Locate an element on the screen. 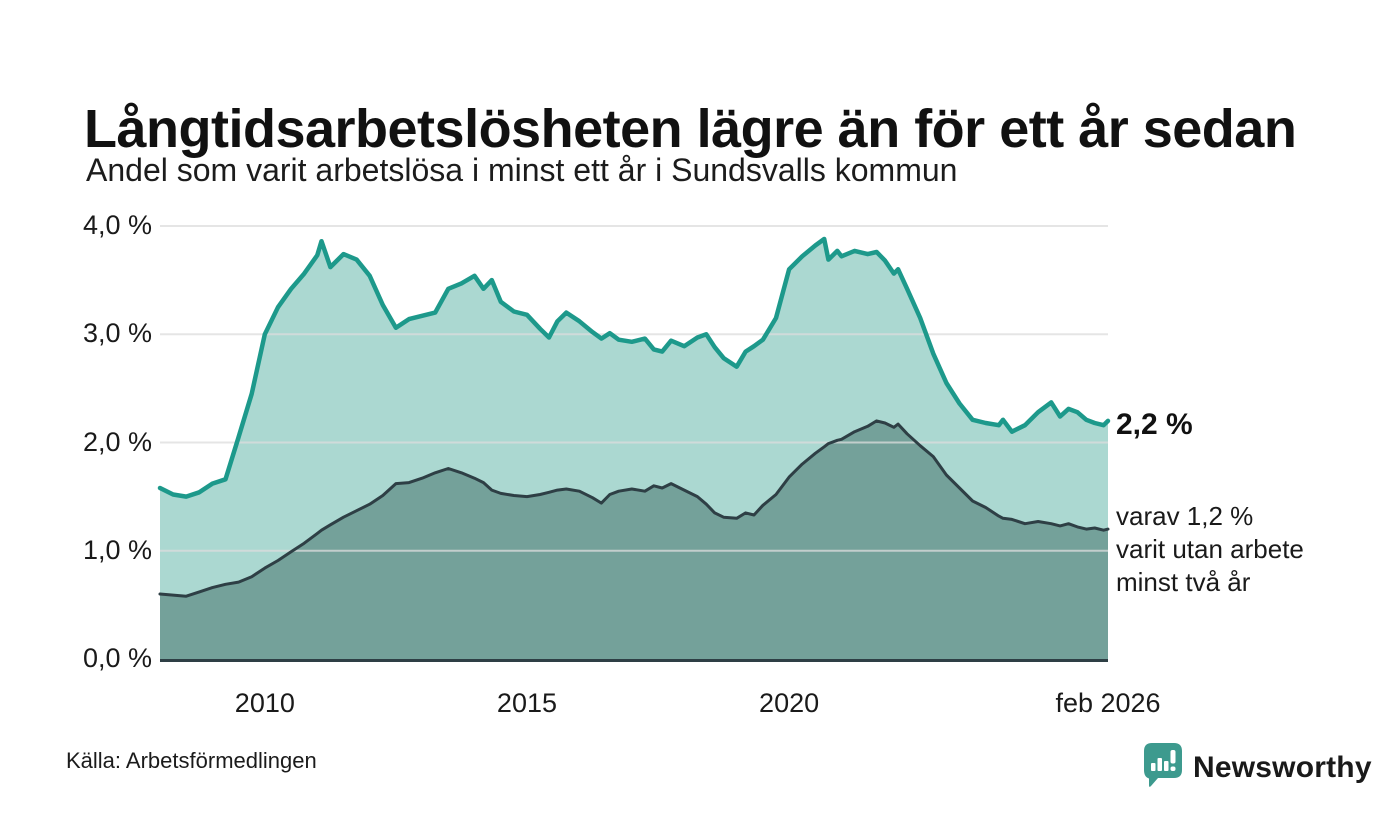 The image size is (1400, 840). newsworthy-pin-icon is located at coordinates (1163, 767).